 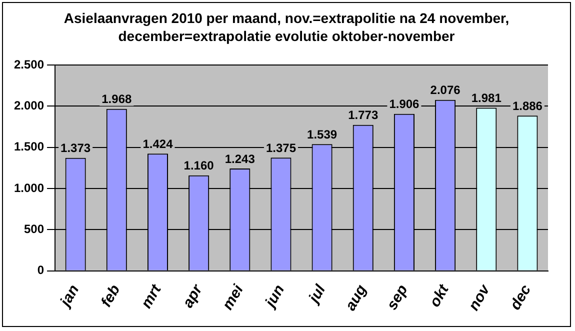 What do you see at coordinates (34, 229) in the screenshot?
I see `y-tick-label: 500` at bounding box center [34, 229].